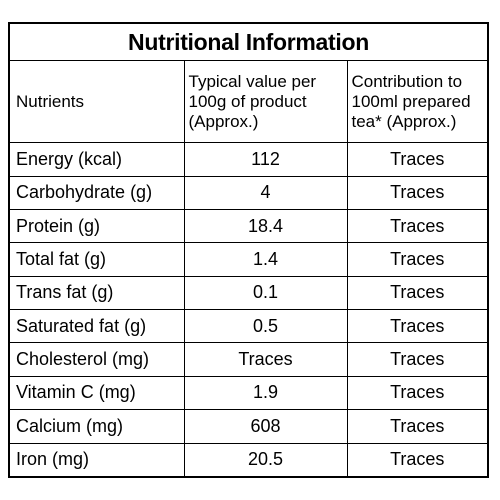 Image resolution: width=500 pixels, height=500 pixels. I want to click on nutrient-name: Carbohydrate (g), so click(97, 193).